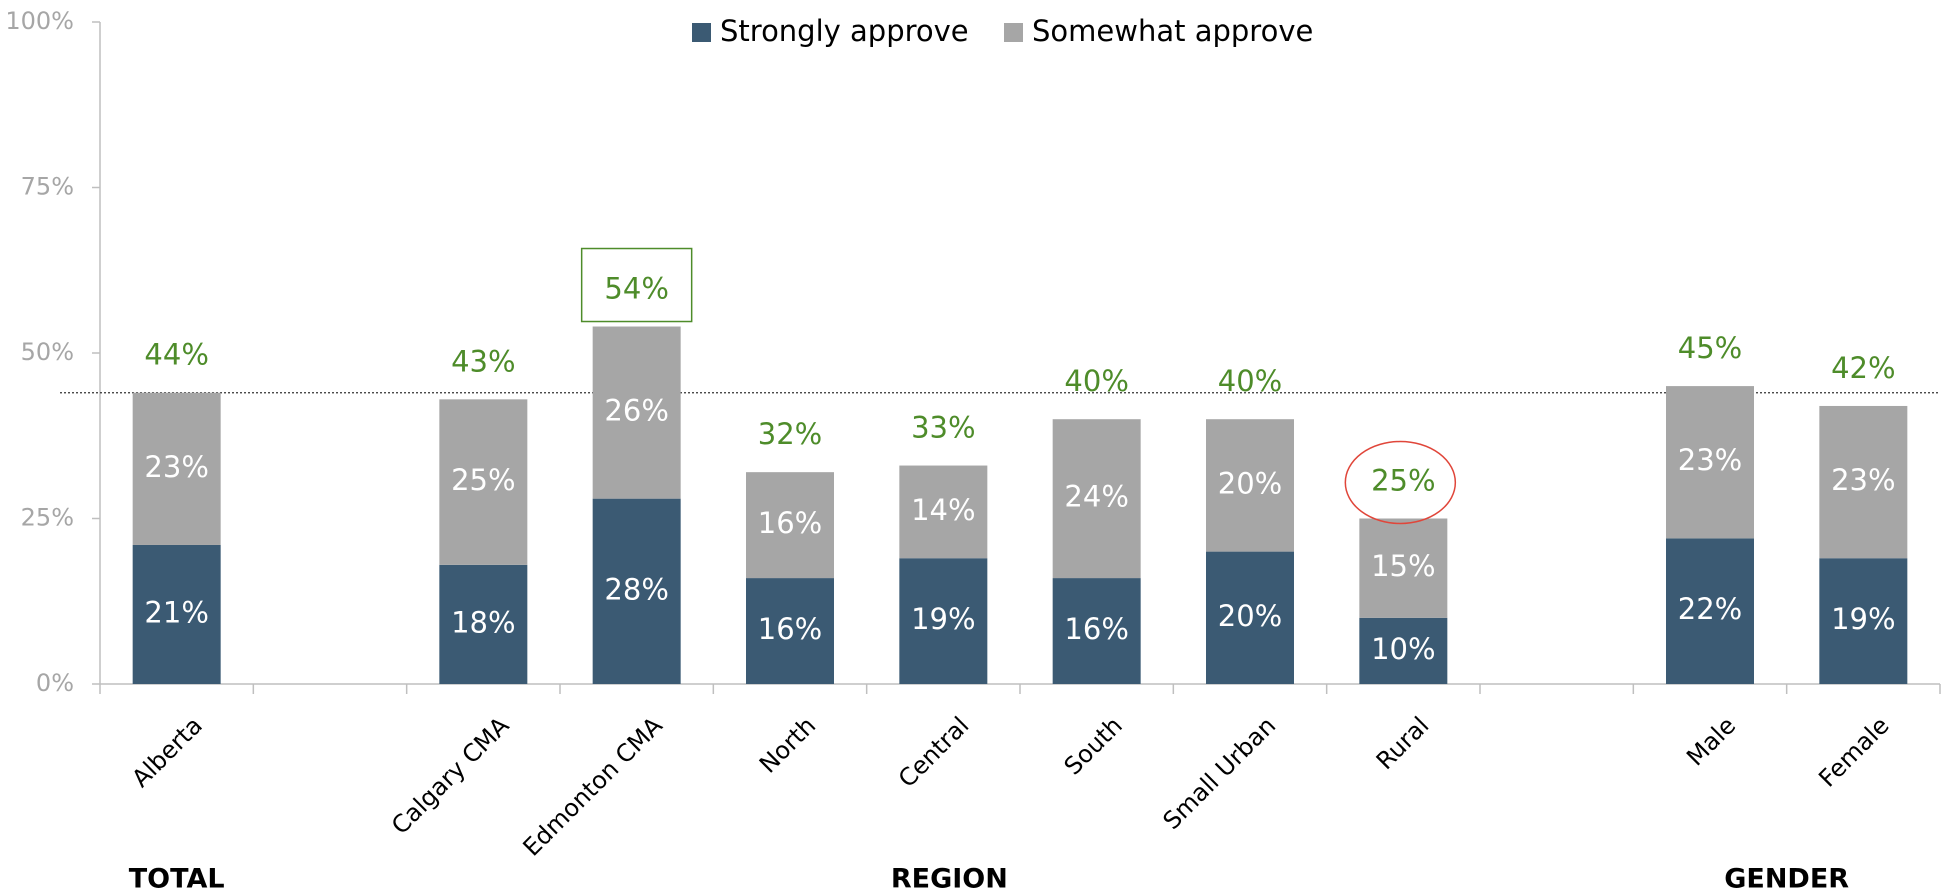 The height and width of the screenshot is (895, 1944). I want to click on y-tick-label: 25%, so click(47, 518).